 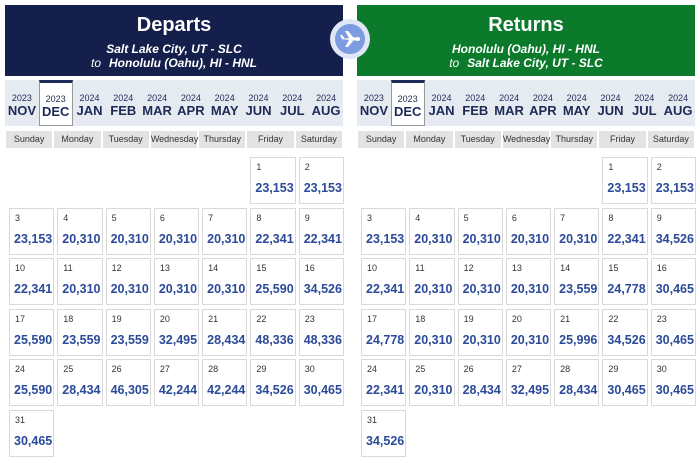 What do you see at coordinates (80, 383) in the screenshot?
I see `day-cell: 25 28,434` at bounding box center [80, 383].